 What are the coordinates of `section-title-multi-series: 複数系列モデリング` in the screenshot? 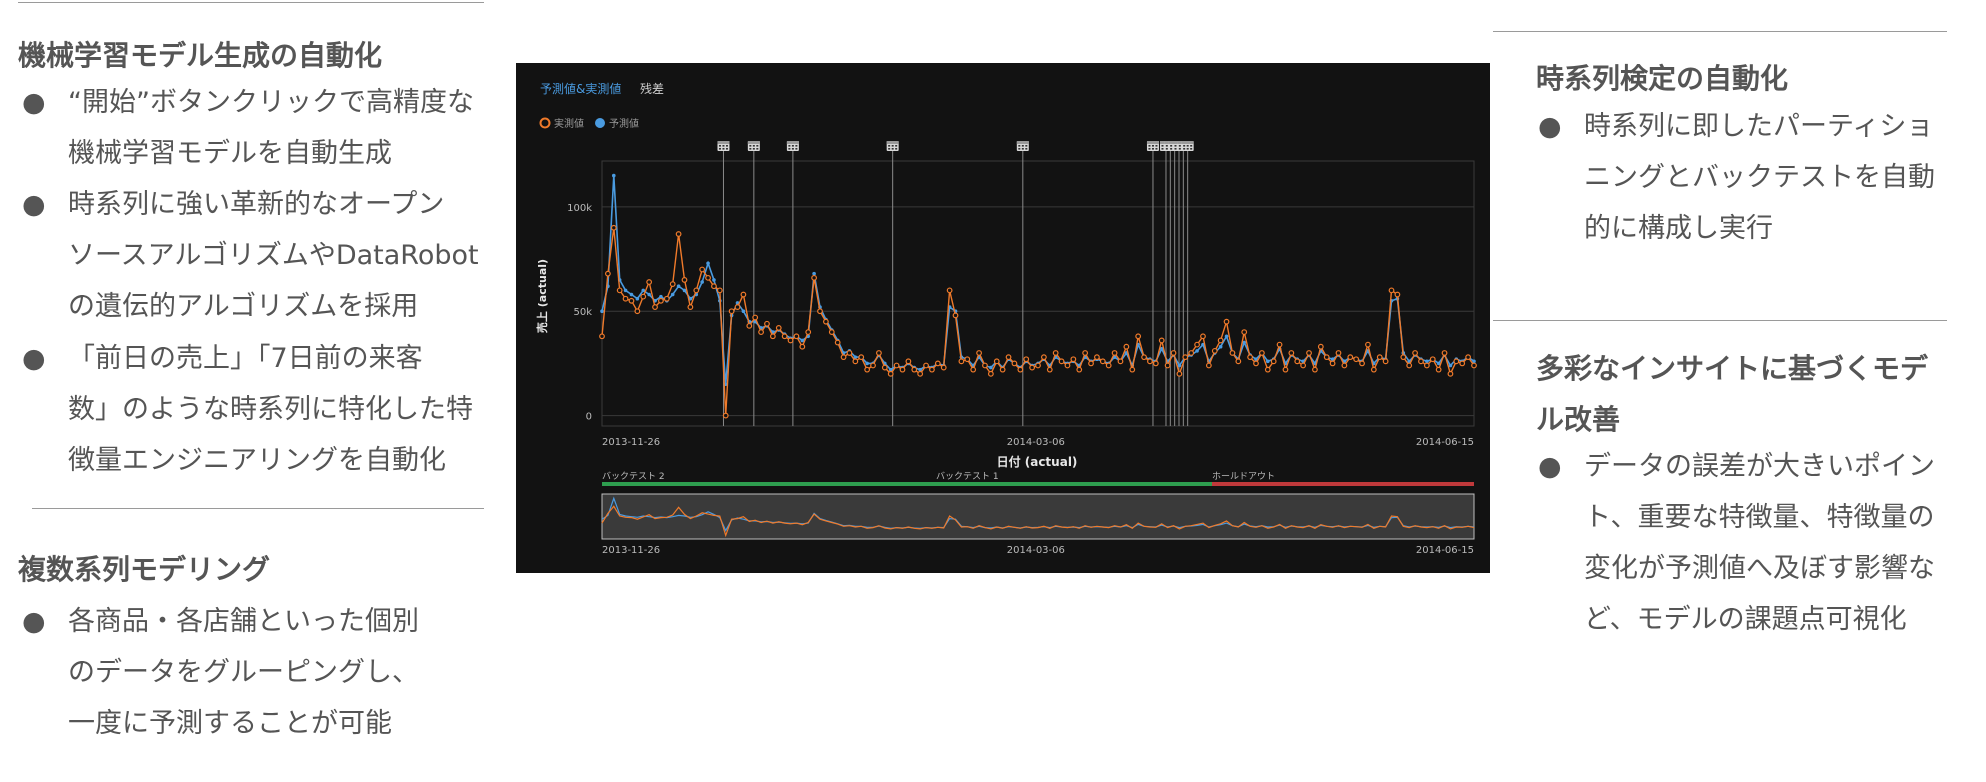 It's located at (144, 569).